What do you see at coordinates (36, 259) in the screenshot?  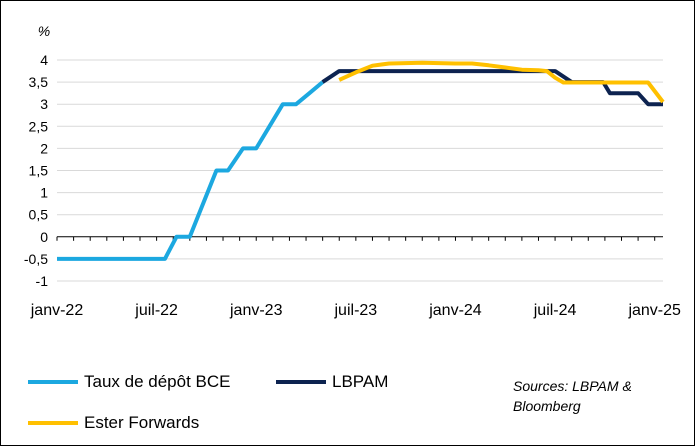 I see `y-tick-label: -0,5` at bounding box center [36, 259].